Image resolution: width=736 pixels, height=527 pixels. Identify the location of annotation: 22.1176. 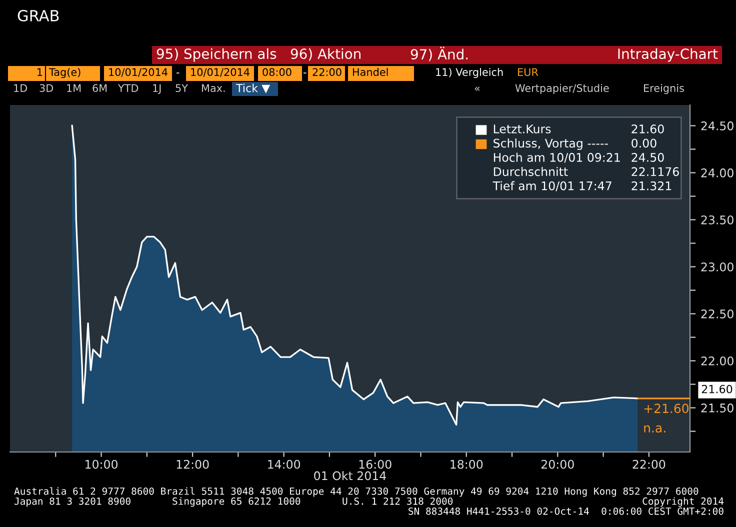
(655, 171).